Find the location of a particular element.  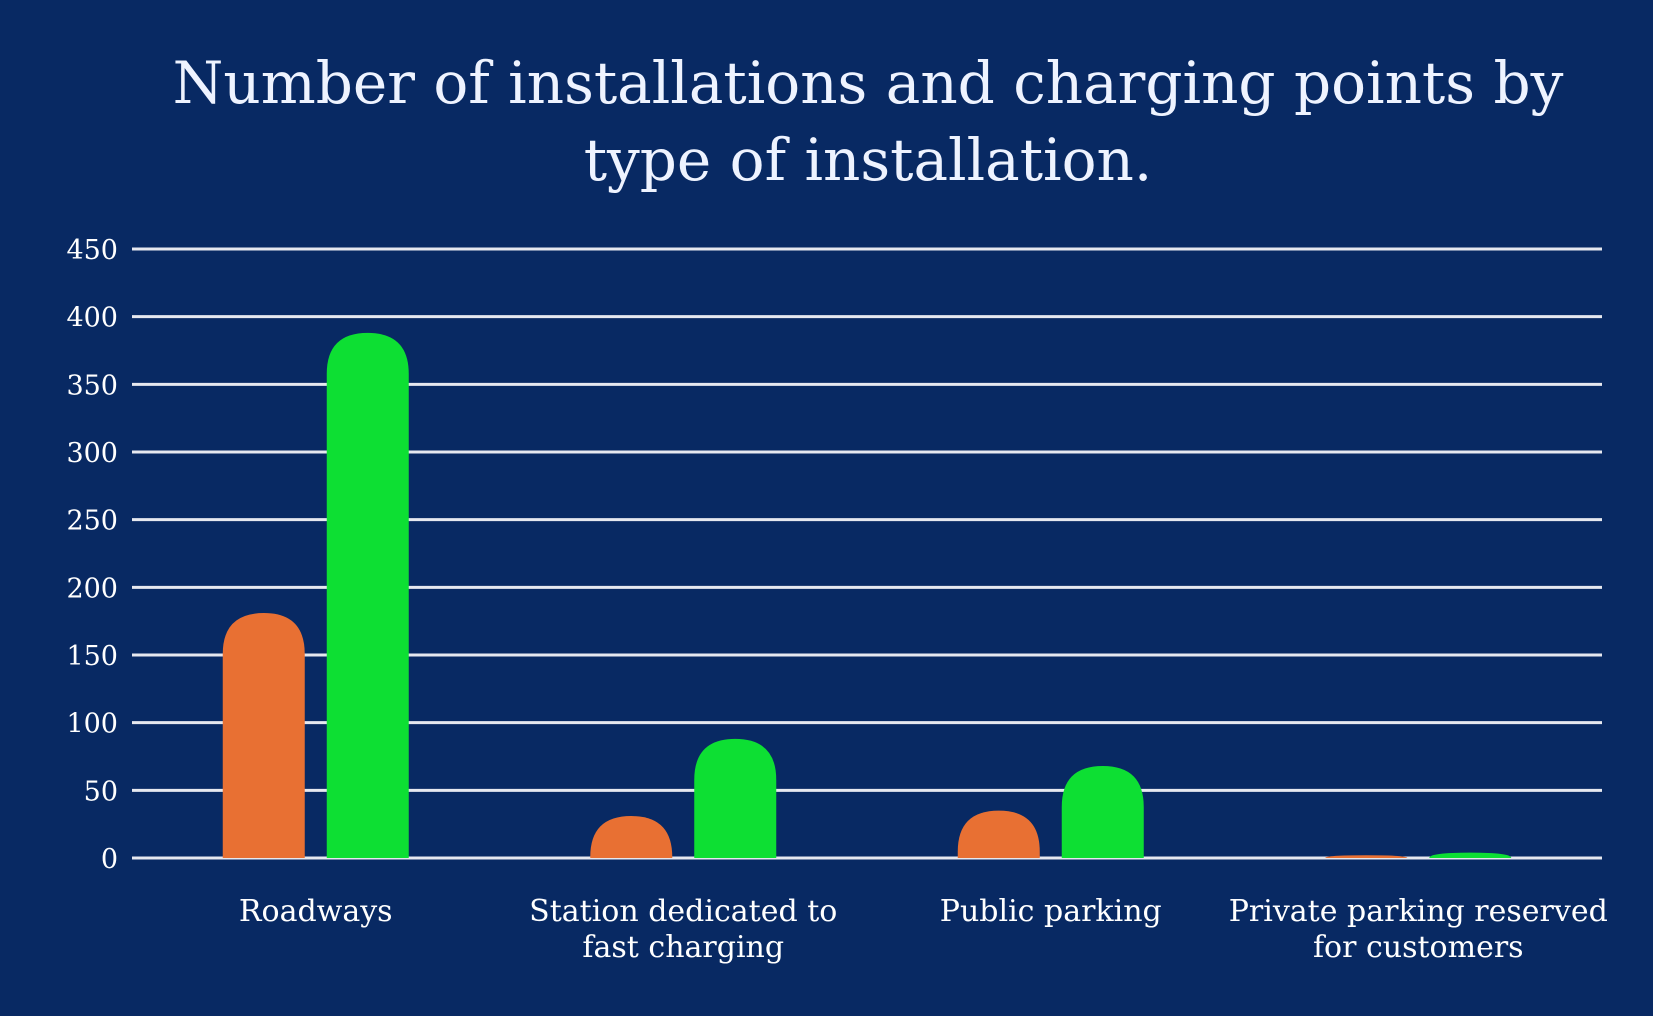

y-tick-label: 350 is located at coordinates (92, 385).